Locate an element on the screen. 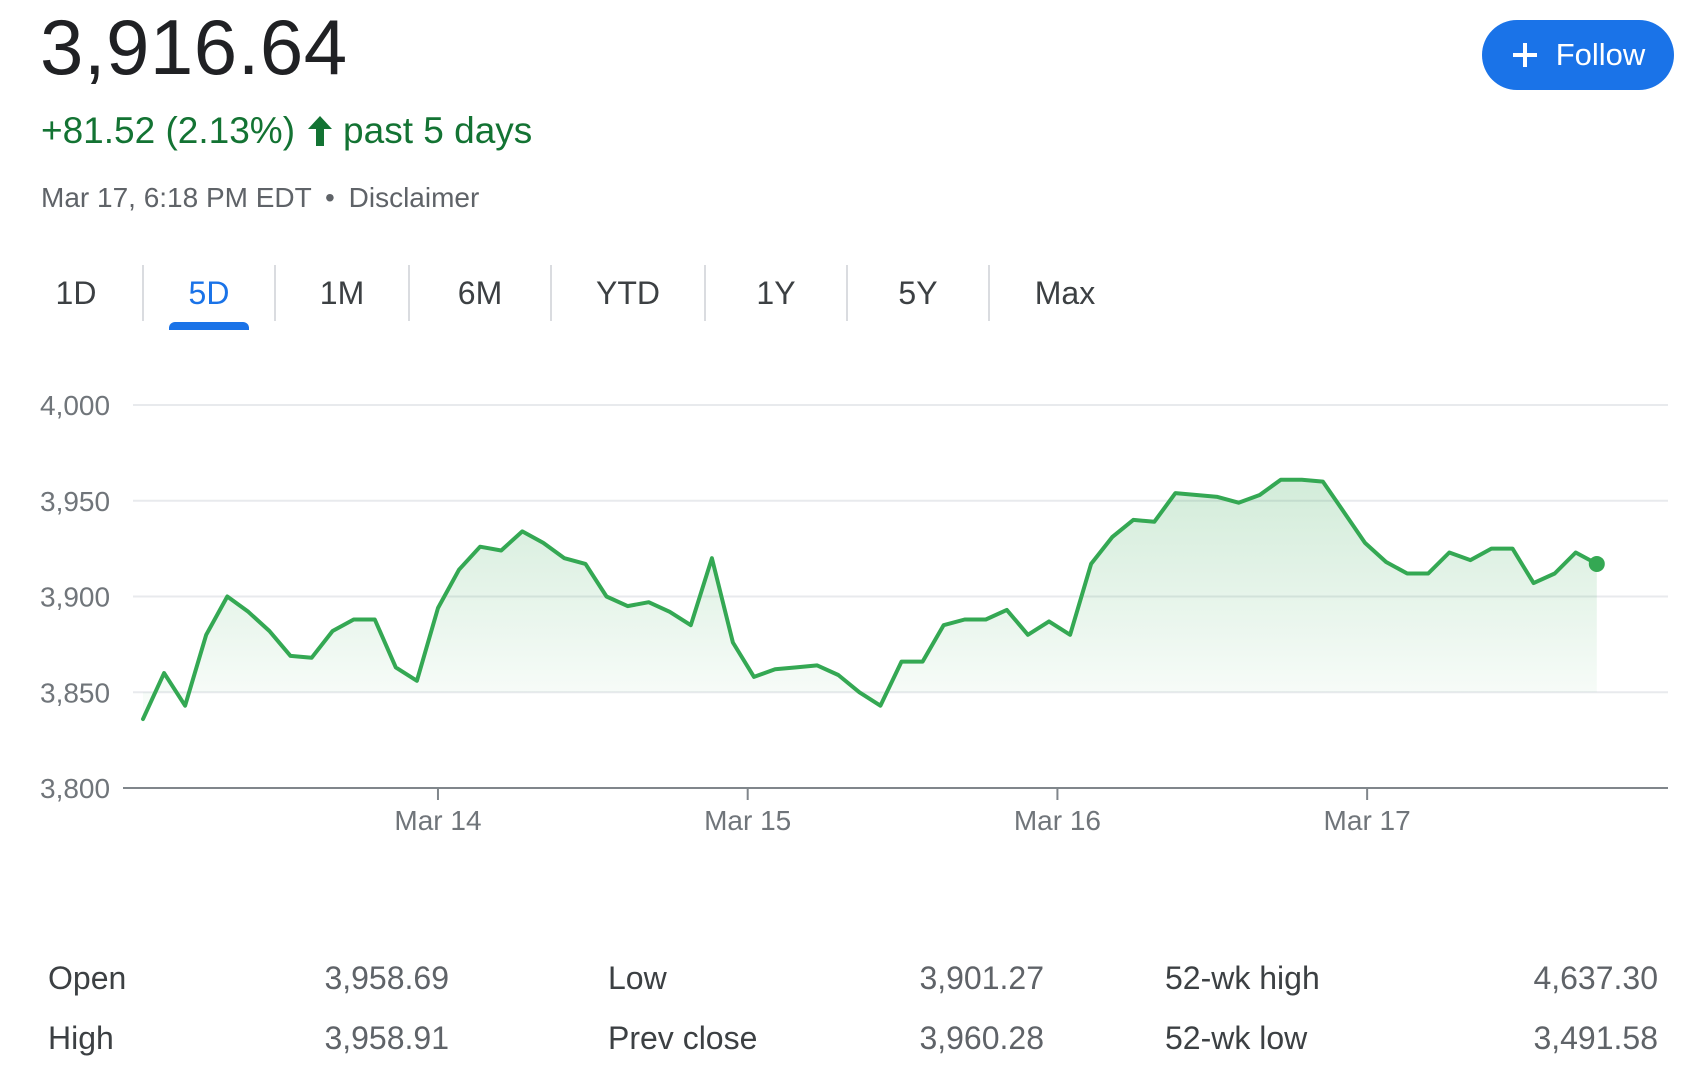  tab-ytd: YTD is located at coordinates (628, 293).